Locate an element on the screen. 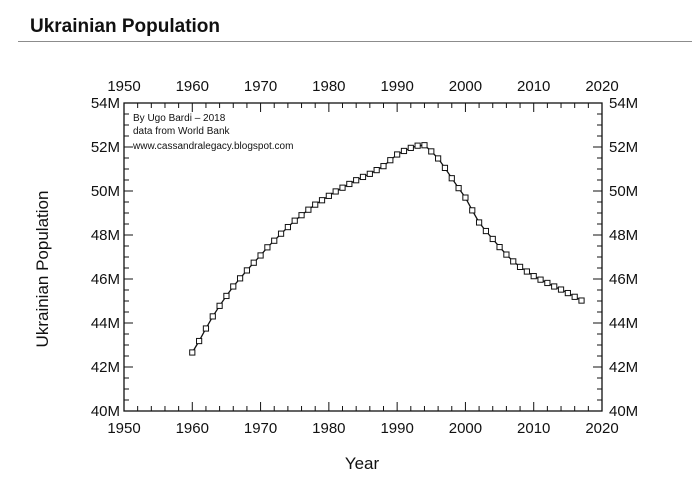  credit-annotation: By Ugo Bardi – 2018 is located at coordinates (179, 118).